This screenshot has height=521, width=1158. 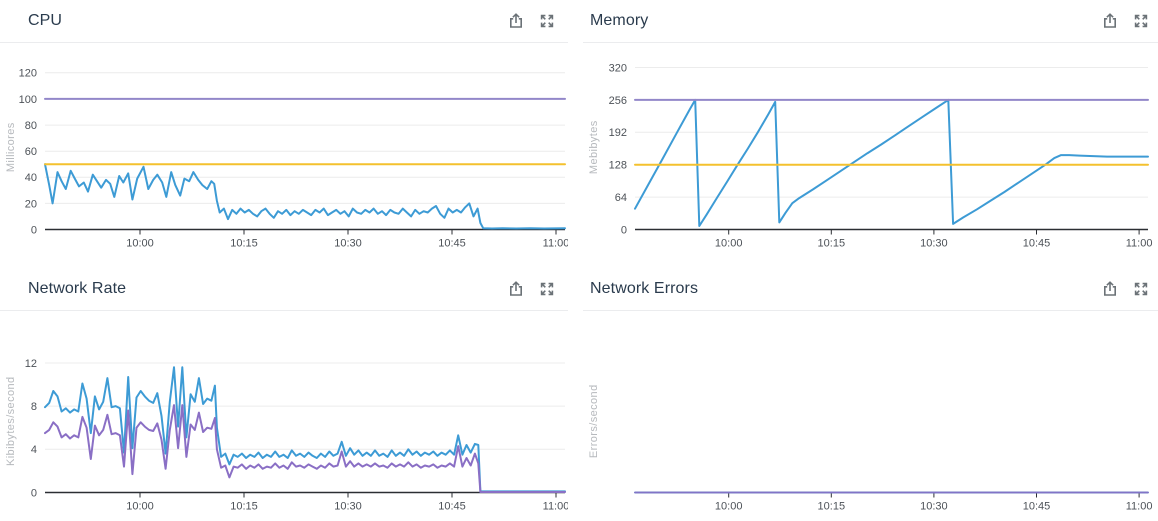 What do you see at coordinates (11, 147) in the screenshot?
I see `y-axis-title: Millicores` at bounding box center [11, 147].